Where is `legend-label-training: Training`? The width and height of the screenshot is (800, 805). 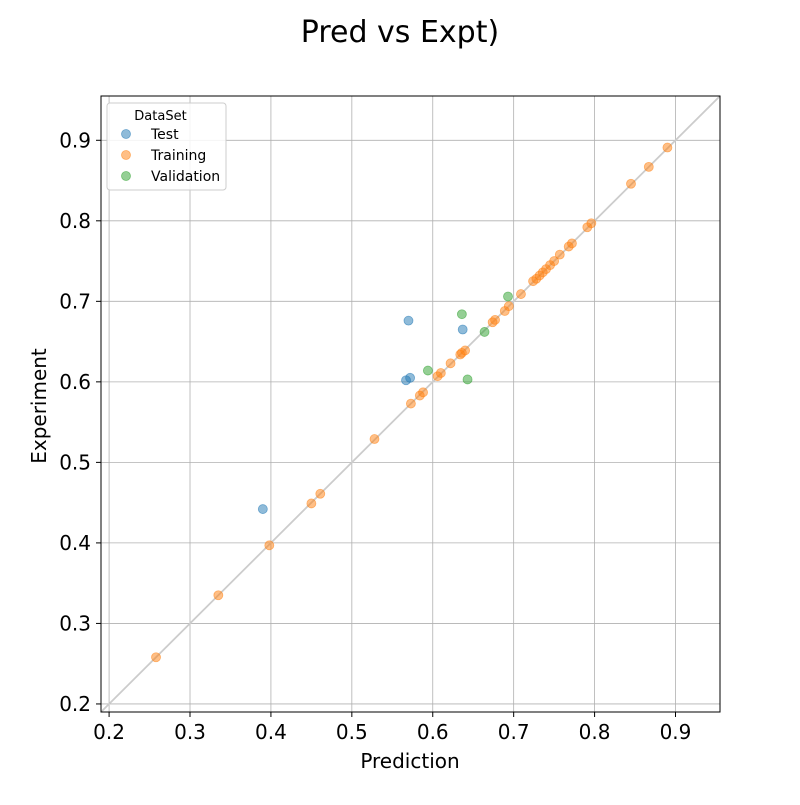 legend-label-training: Training is located at coordinates (178, 156).